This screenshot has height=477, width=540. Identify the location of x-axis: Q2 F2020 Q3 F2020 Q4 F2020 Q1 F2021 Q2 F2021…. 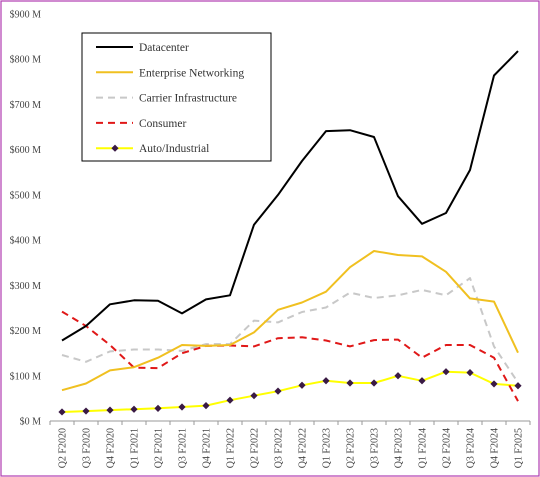
(290, 444).